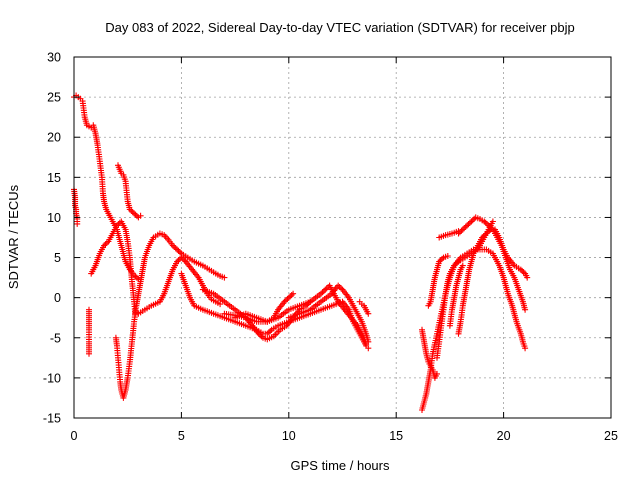  I want to click on y-tick-label: 0, so click(57, 298).